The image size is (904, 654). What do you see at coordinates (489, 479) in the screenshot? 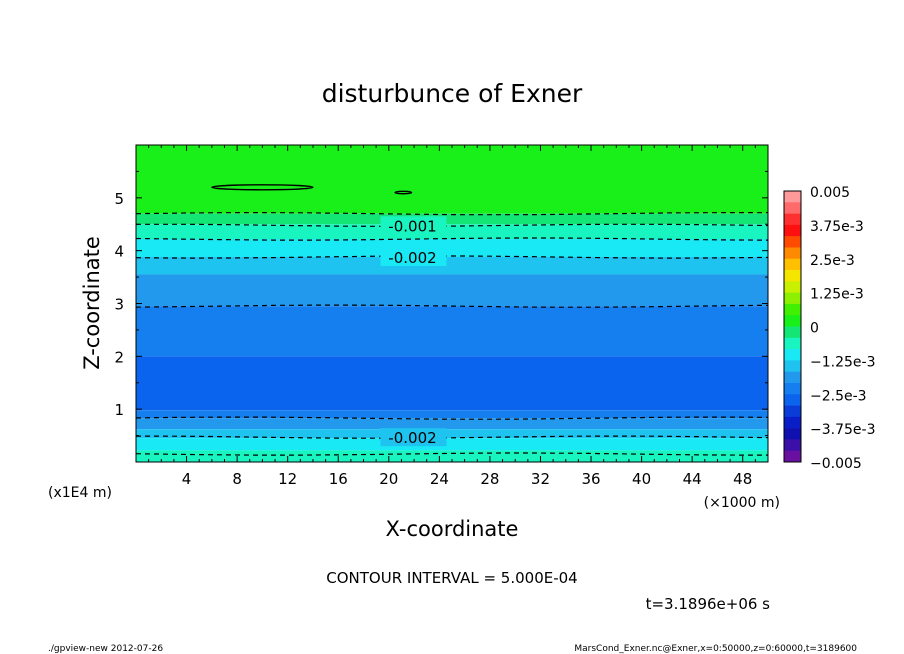
I see `x-tick-label-6: 28` at bounding box center [489, 479].